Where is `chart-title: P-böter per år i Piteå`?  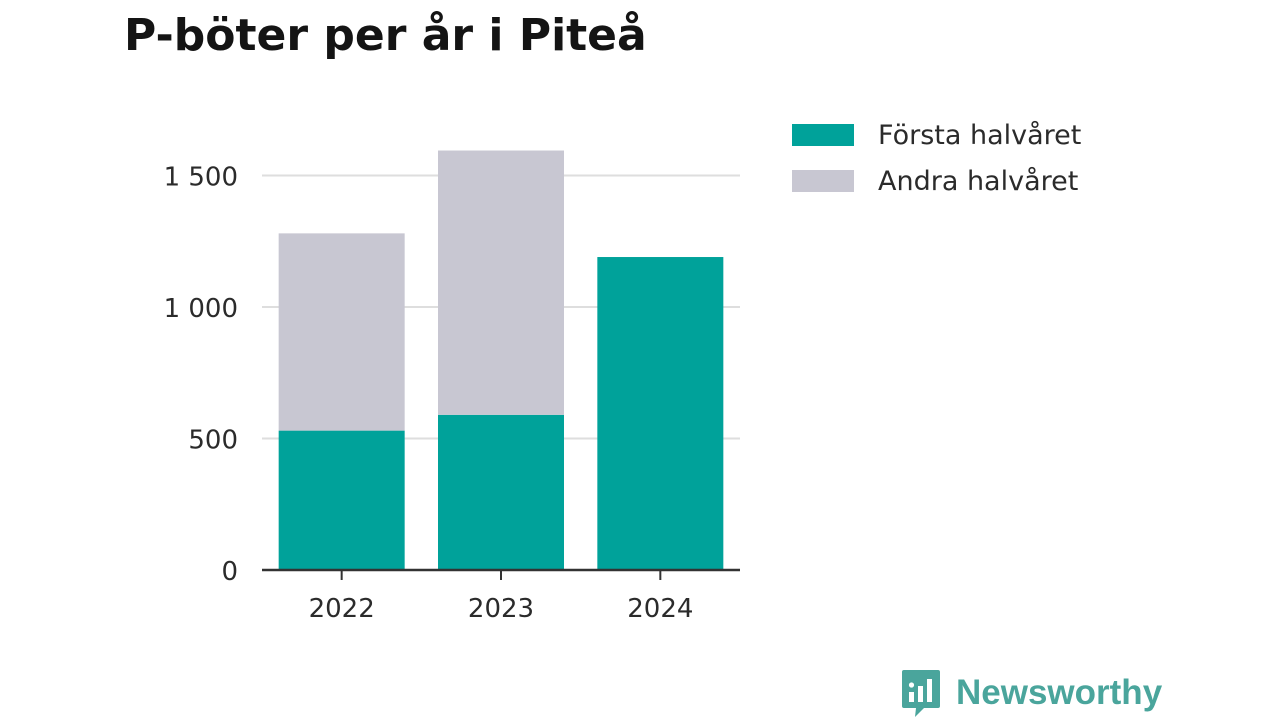 chart-title: P-böter per år i Piteå is located at coordinates (385, 35).